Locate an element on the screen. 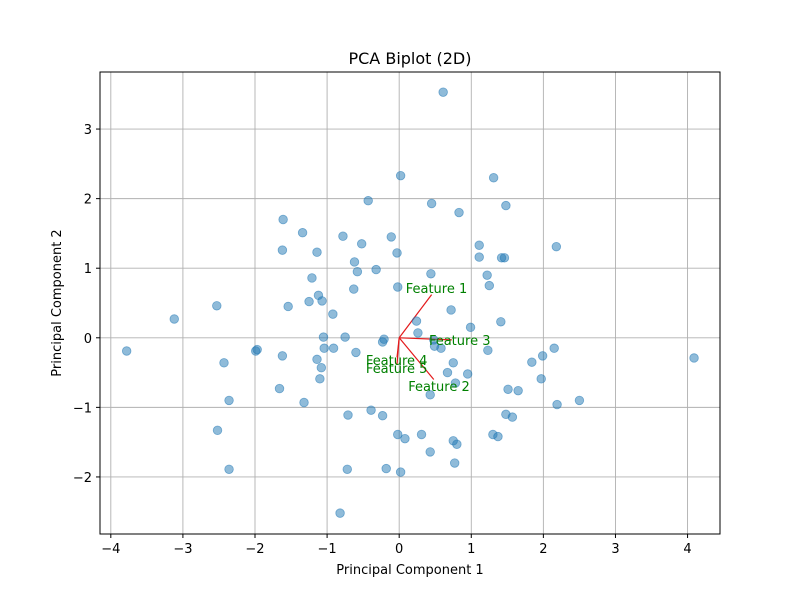 Image resolution: width=800 pixels, height=600 pixels. x-tick-label: 3 is located at coordinates (615, 549).